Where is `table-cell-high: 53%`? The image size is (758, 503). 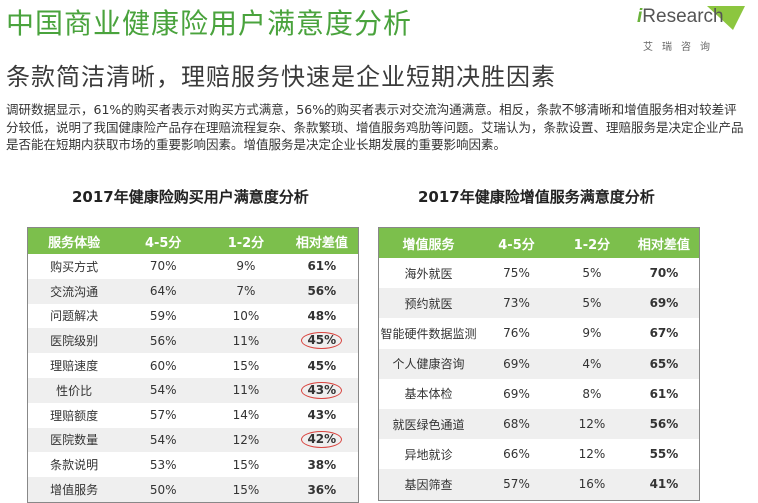 table-cell-high: 53% is located at coordinates (163, 464).